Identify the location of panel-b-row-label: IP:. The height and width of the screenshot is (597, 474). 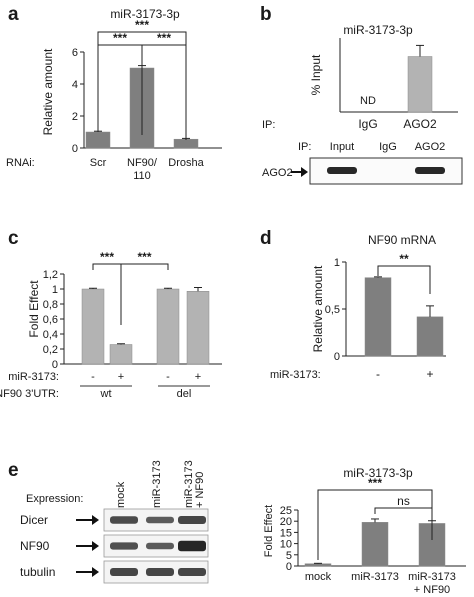
(268, 125).